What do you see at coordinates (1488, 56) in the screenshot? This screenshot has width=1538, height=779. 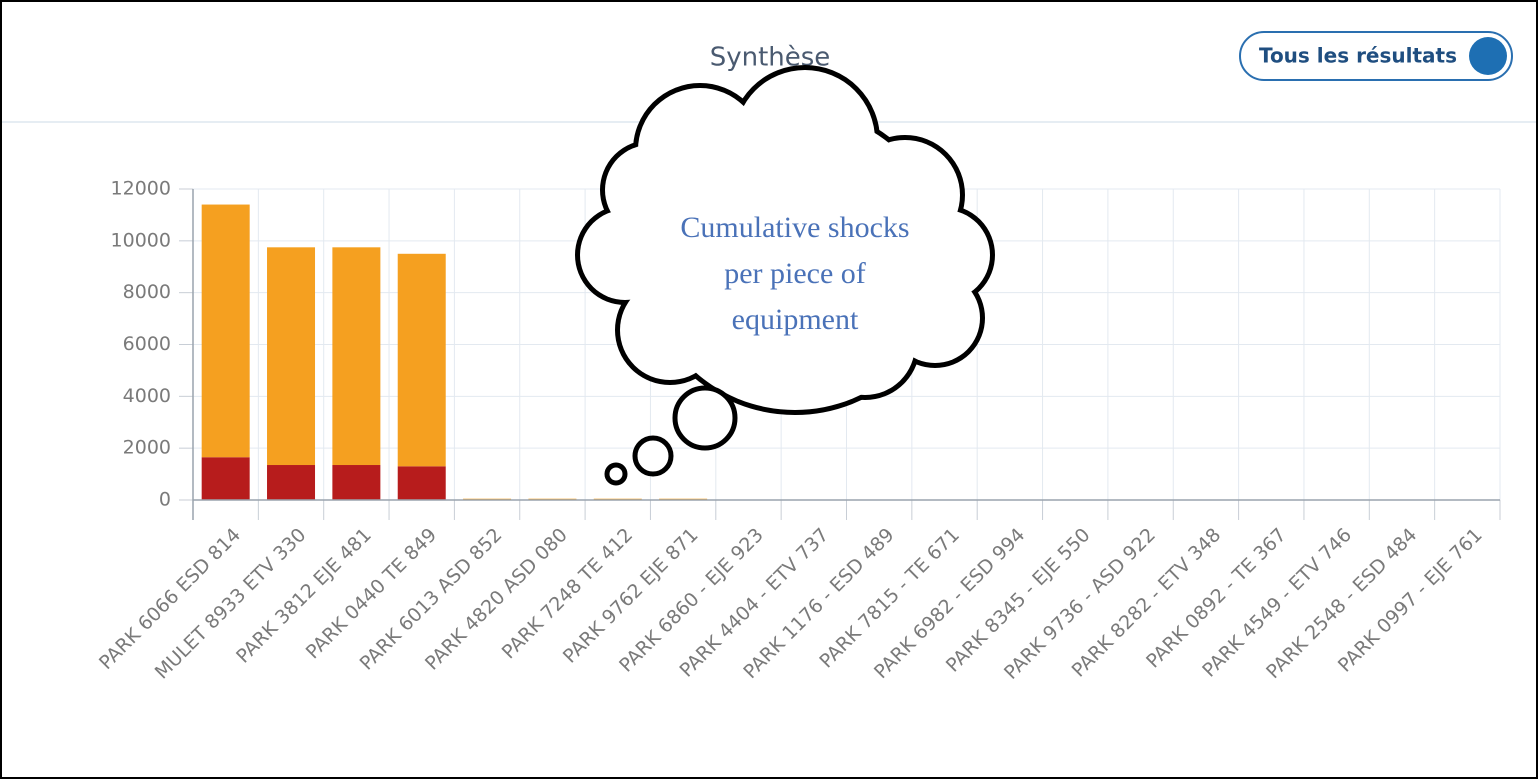 I see `toggle-knob` at bounding box center [1488, 56].